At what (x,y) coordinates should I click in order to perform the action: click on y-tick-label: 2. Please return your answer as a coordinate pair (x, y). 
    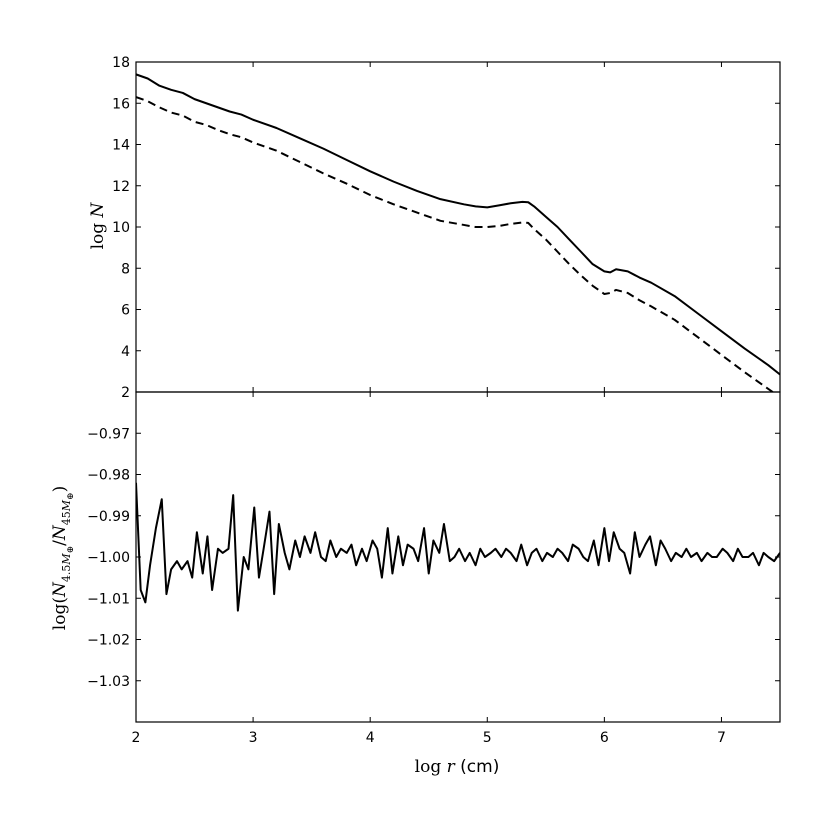
    Looking at the image, I should click on (125, 393).